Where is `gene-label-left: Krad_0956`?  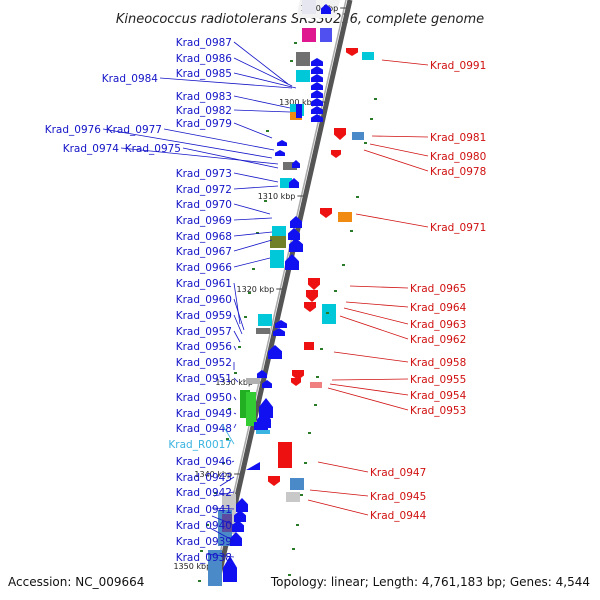
gene-label-left: Krad_0956 is located at coordinates (204, 347).